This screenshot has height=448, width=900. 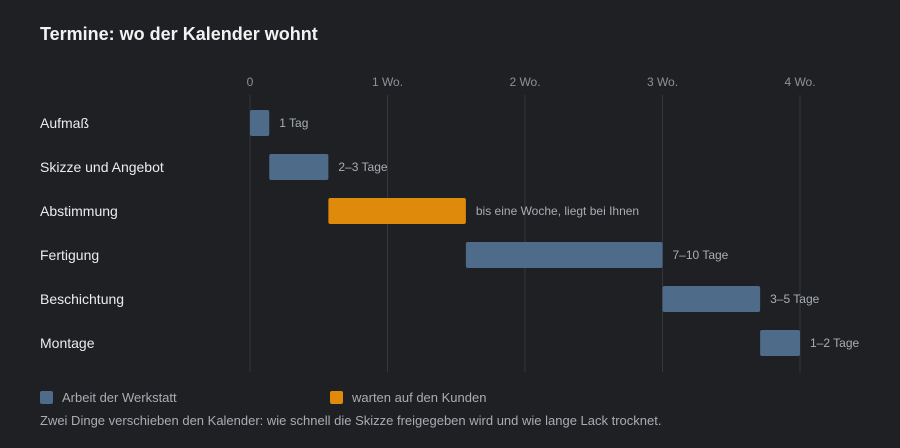 I want to click on x-axis-ticks: 0 1 Wo. 2 Wo. 3 Wo. 4 Wo., so click(x=531, y=82).